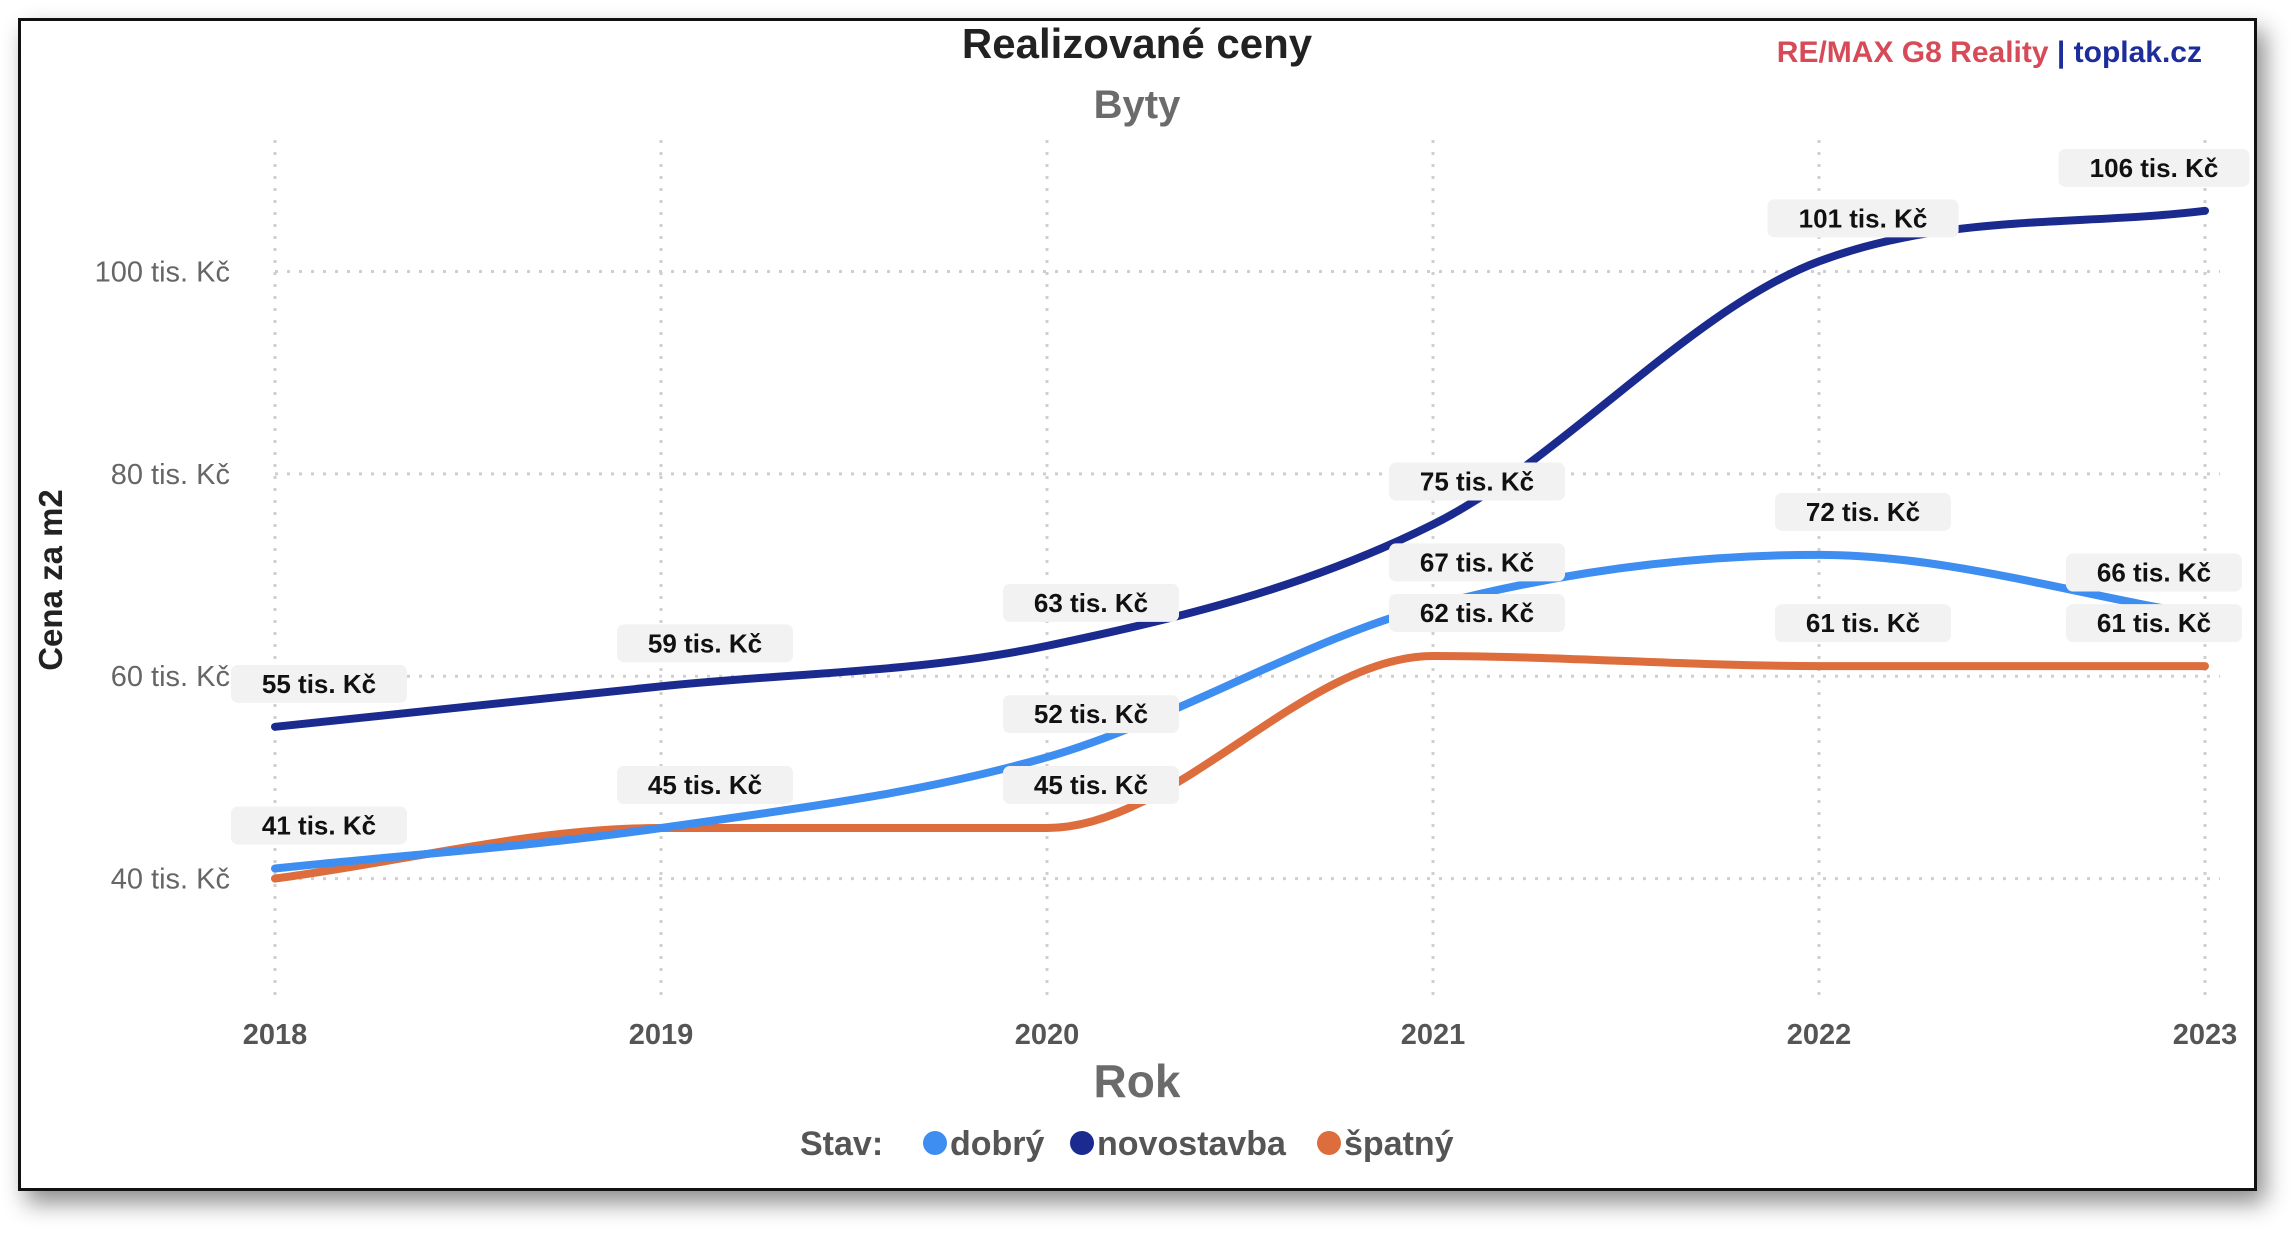  I want to click on data-label-text: 106 tis. Kč, so click(2154, 168).